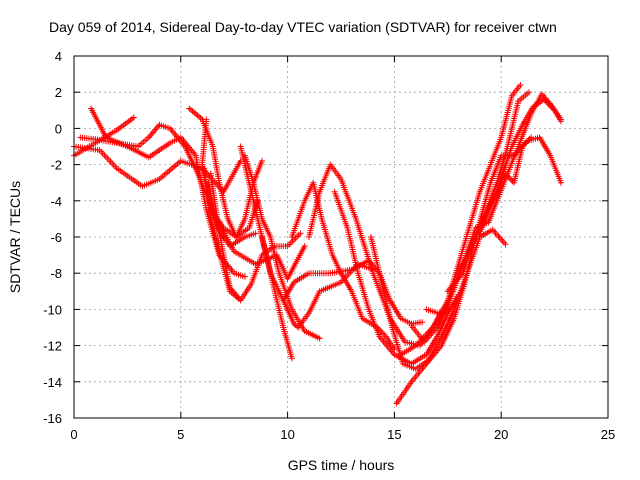  I want to click on x-tick-label: 10, so click(287, 434).